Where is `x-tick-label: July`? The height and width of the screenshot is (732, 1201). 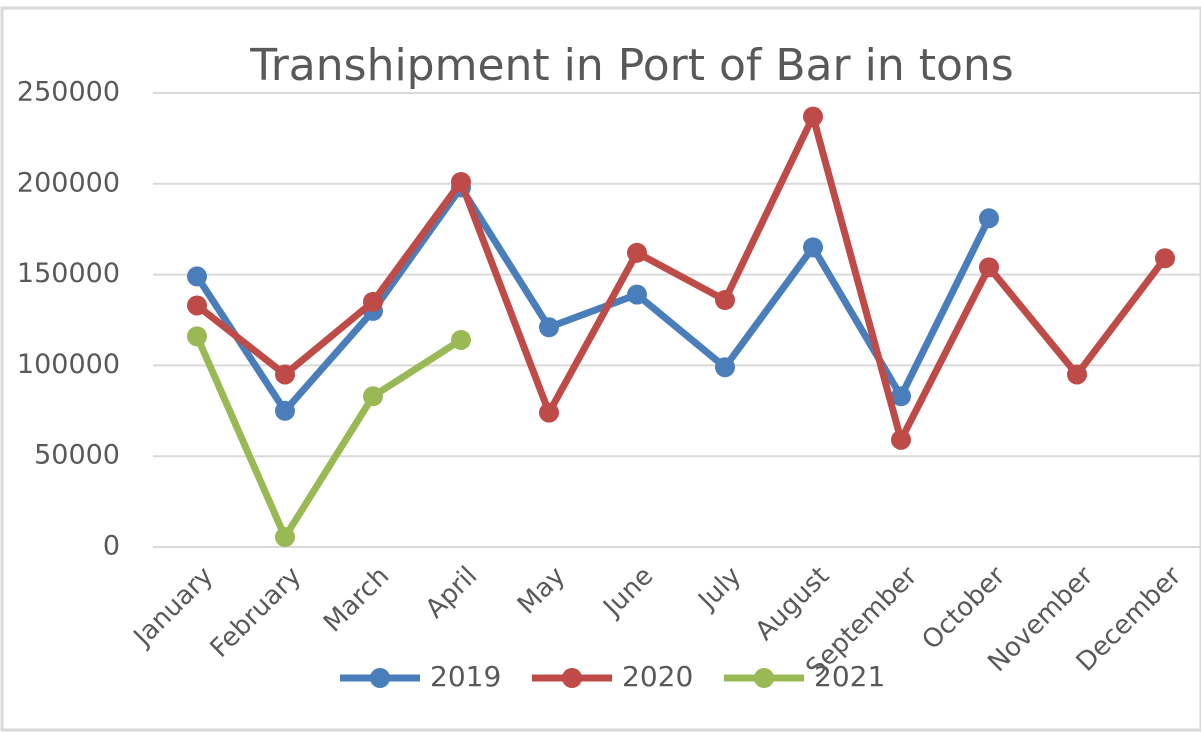
x-tick-label: July is located at coordinates (720, 589).